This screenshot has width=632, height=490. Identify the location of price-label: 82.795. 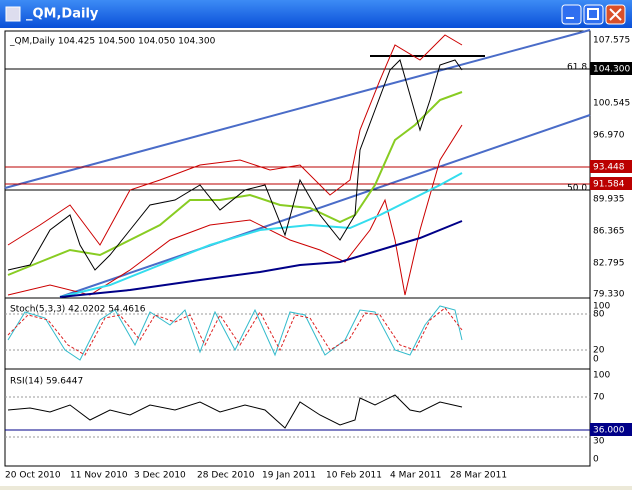
(609, 264).